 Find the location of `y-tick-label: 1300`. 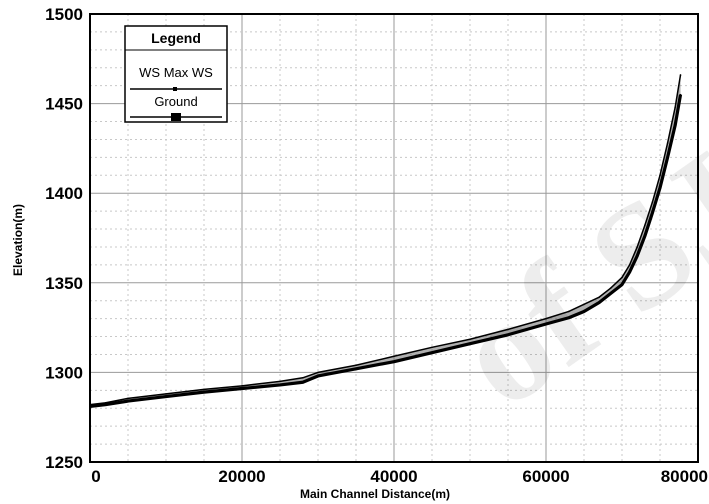

y-tick-label: 1300 is located at coordinates (64, 372).